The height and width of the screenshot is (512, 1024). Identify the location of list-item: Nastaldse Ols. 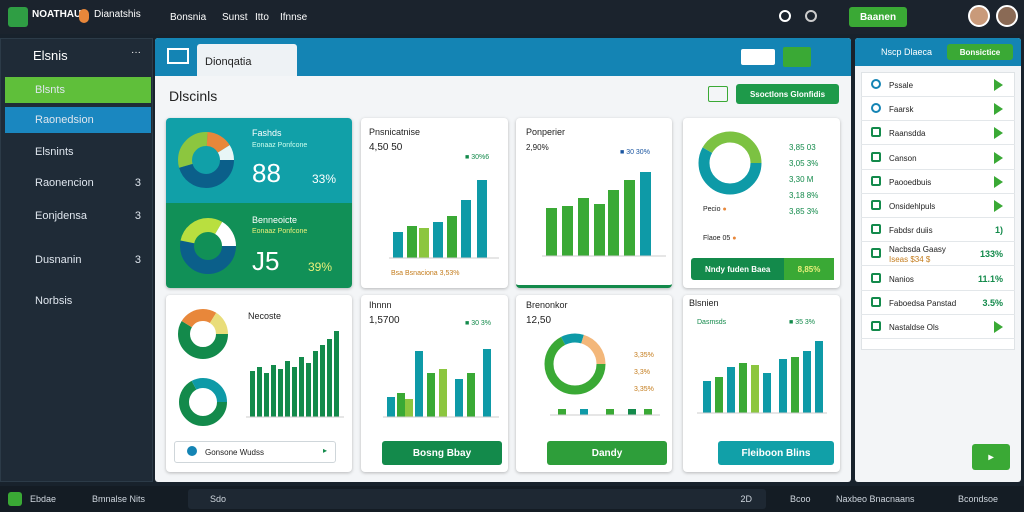
(938, 327).